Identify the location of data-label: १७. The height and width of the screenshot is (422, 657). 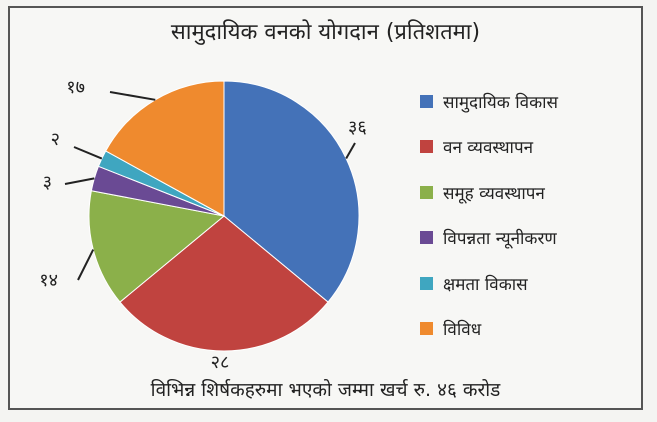
(75, 87).